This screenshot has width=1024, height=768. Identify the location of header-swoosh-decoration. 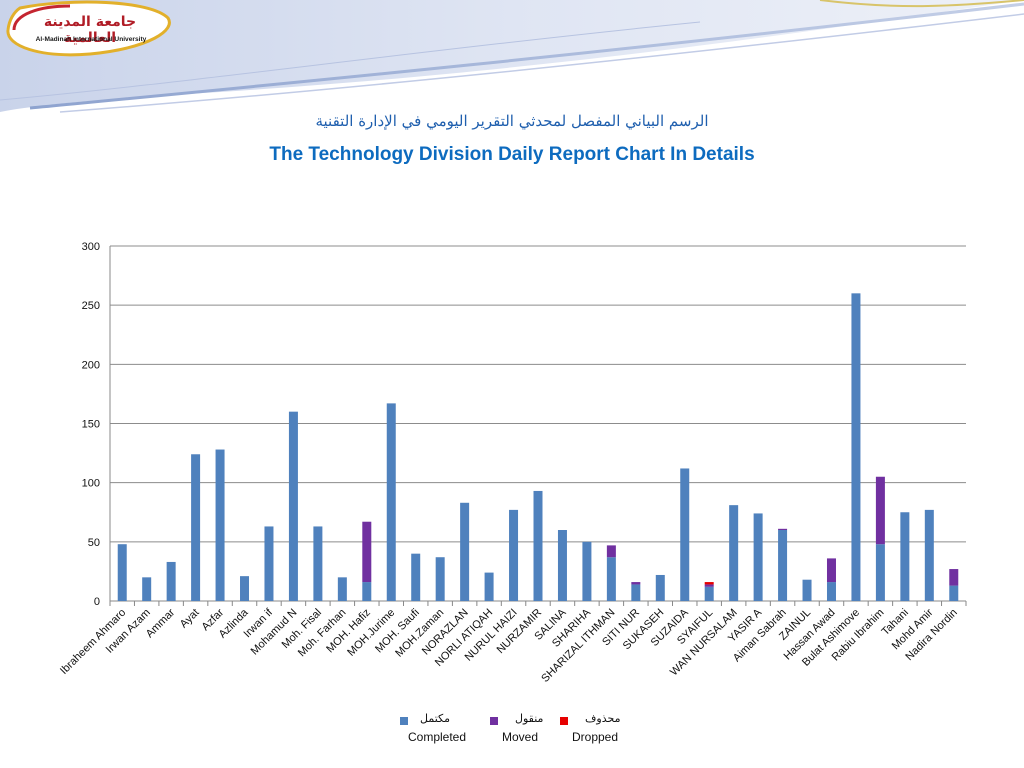
(512, 56).